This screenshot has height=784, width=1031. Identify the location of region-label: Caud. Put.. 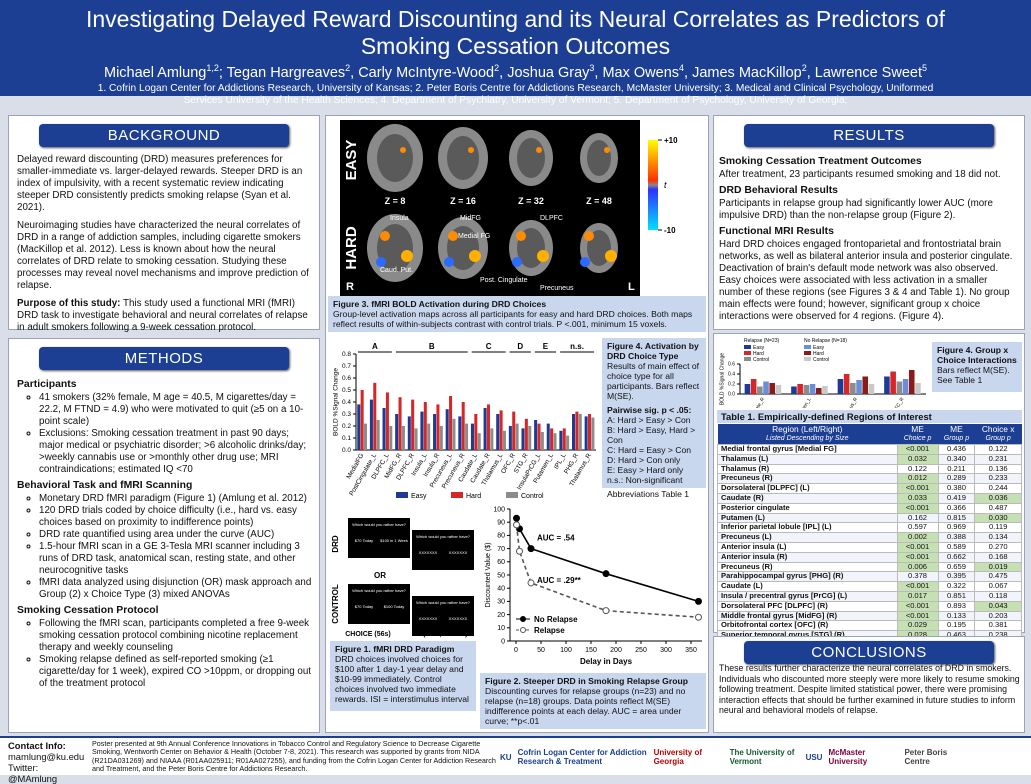
(396, 270).